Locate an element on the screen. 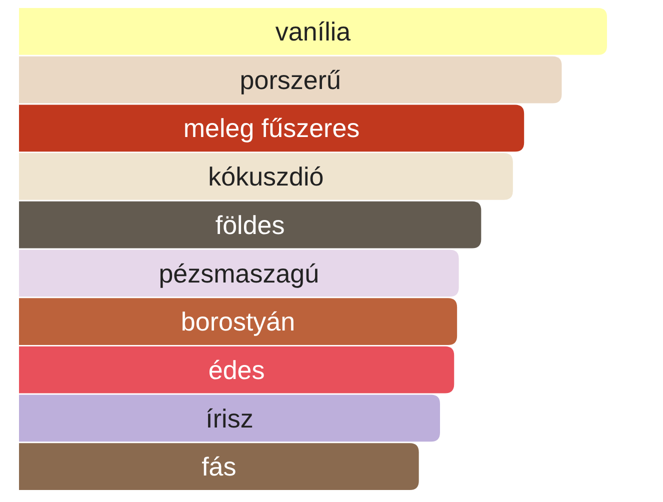 Image resolution: width=663 pixels, height=502 pixels. y-tick-label: porszerű is located at coordinates (290, 79).